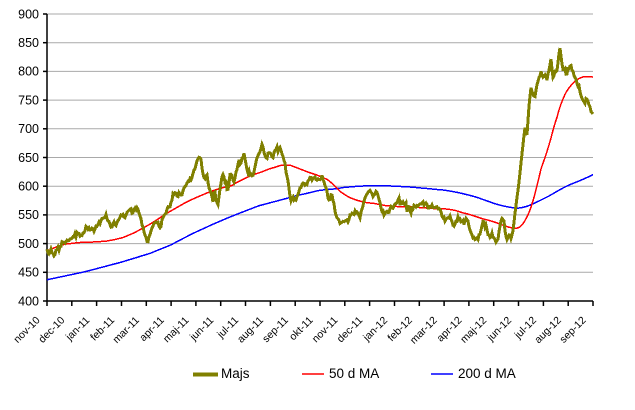 This screenshot has height=410, width=635. What do you see at coordinates (28, 187) in the screenshot?
I see `svg-text: 600` at bounding box center [28, 187].